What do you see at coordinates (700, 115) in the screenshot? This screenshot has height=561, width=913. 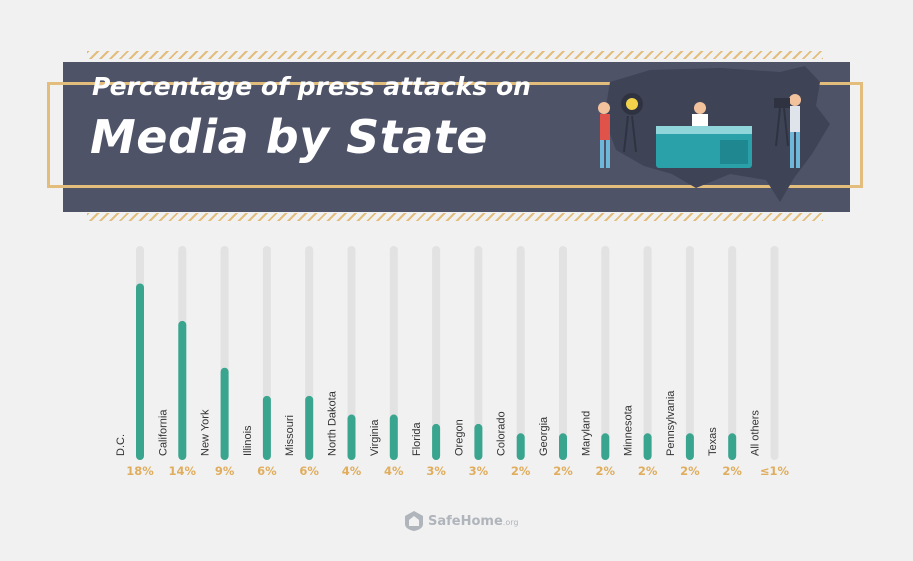 I see `news-anchor` at bounding box center [700, 115].